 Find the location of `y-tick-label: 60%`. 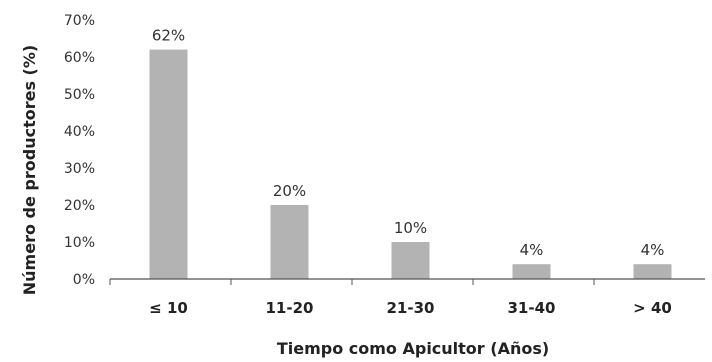

y-tick-label: 60% is located at coordinates (79, 58).